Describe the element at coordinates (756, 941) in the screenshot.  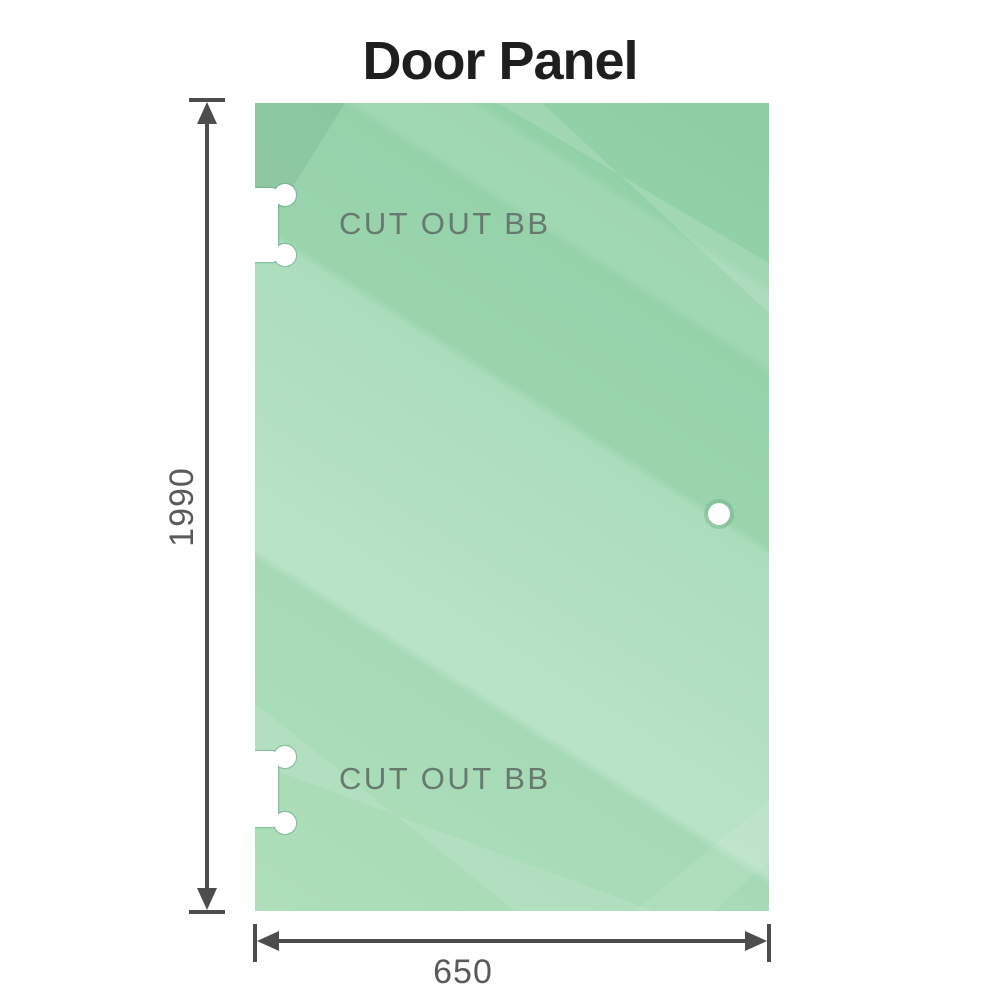
I see `width-arrowhead-right-icon` at that location.